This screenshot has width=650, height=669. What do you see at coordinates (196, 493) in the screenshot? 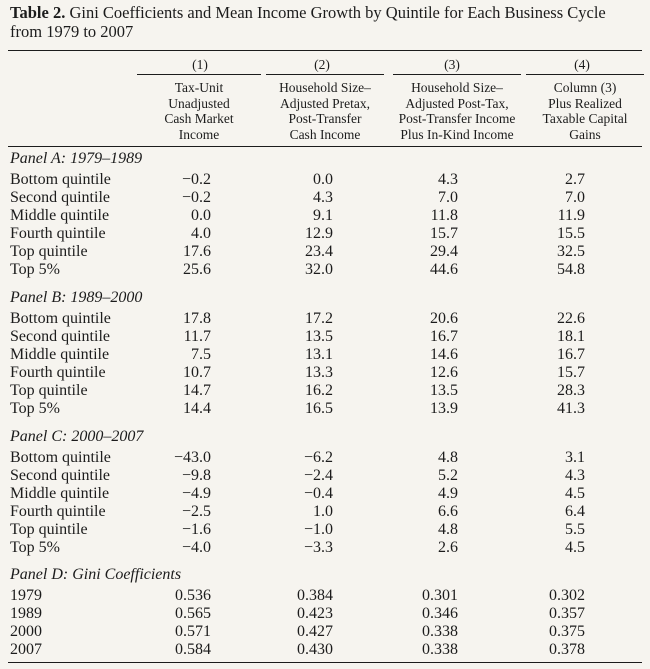
I see `cell-col1: −4.9` at bounding box center [196, 493].